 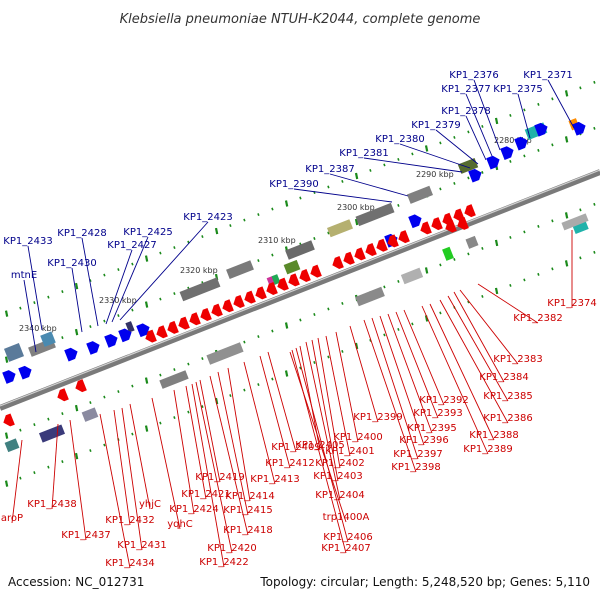 What do you see at coordinates (205, 494) in the screenshot?
I see `reverse-gene-label: KP1_2421` at bounding box center [205, 494].